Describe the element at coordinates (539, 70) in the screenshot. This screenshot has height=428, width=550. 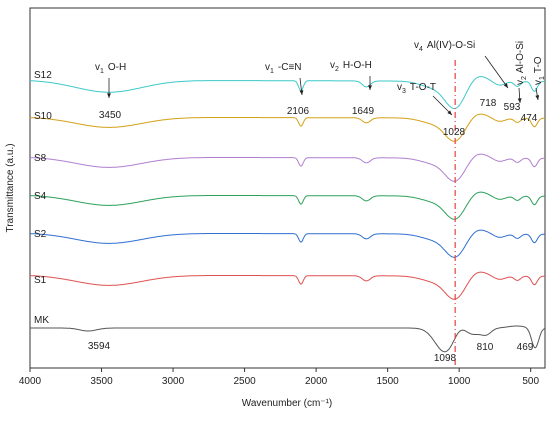
I see `band-label-to: v1T-O` at that location.